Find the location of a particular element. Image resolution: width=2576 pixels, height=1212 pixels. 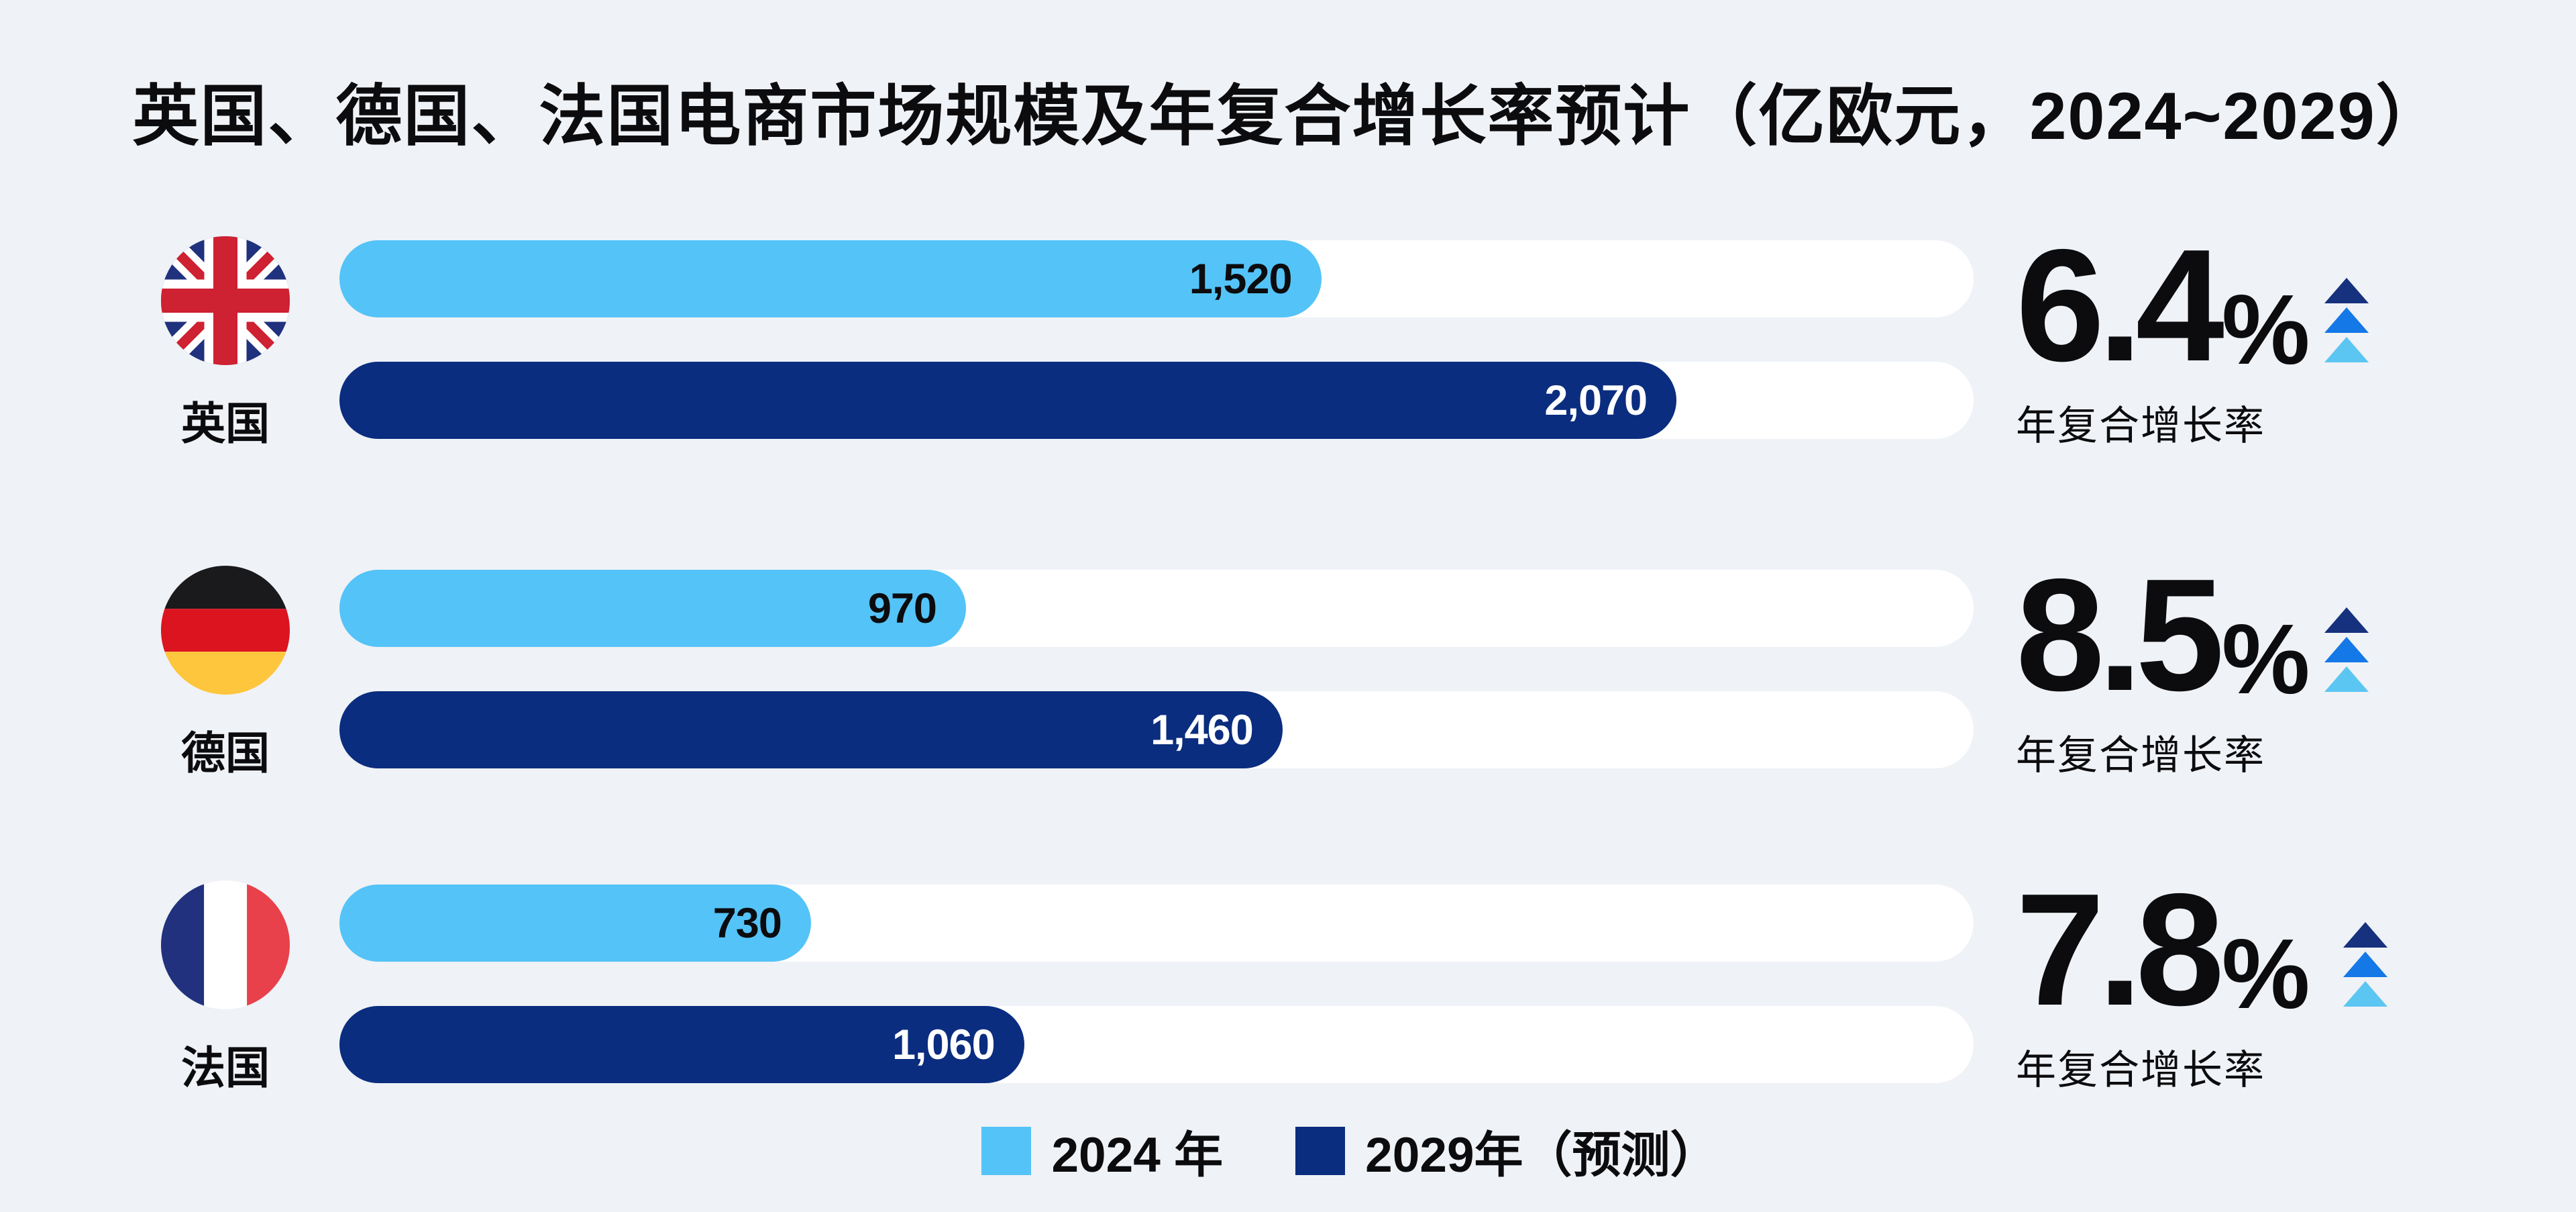

legend-item-2029: 2029年（预测） is located at coordinates (1507, 1150).